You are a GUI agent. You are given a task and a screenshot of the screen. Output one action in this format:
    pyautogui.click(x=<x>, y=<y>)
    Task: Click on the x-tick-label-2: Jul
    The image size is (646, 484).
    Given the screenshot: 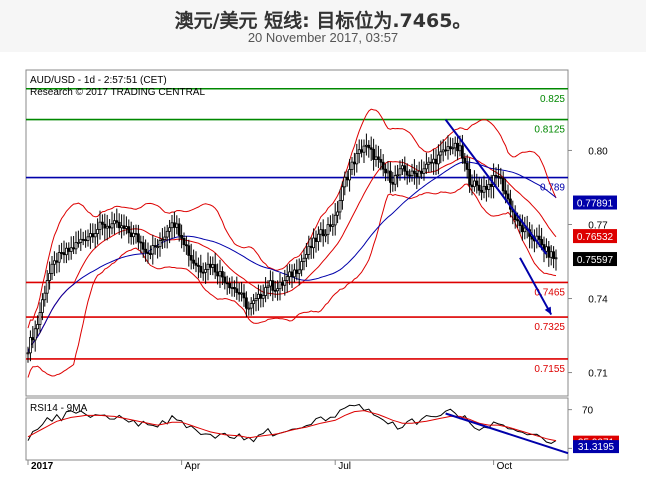 What is the action you would take?
    pyautogui.click(x=344, y=466)
    